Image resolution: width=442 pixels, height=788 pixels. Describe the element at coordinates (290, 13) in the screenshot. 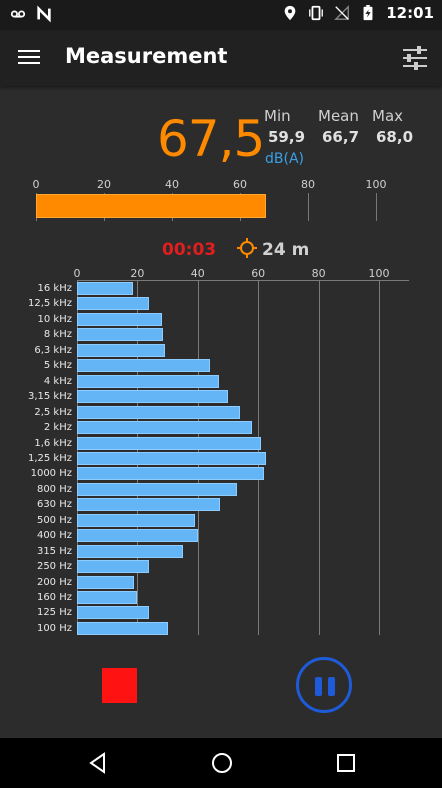

I see `location-icon` at that location.